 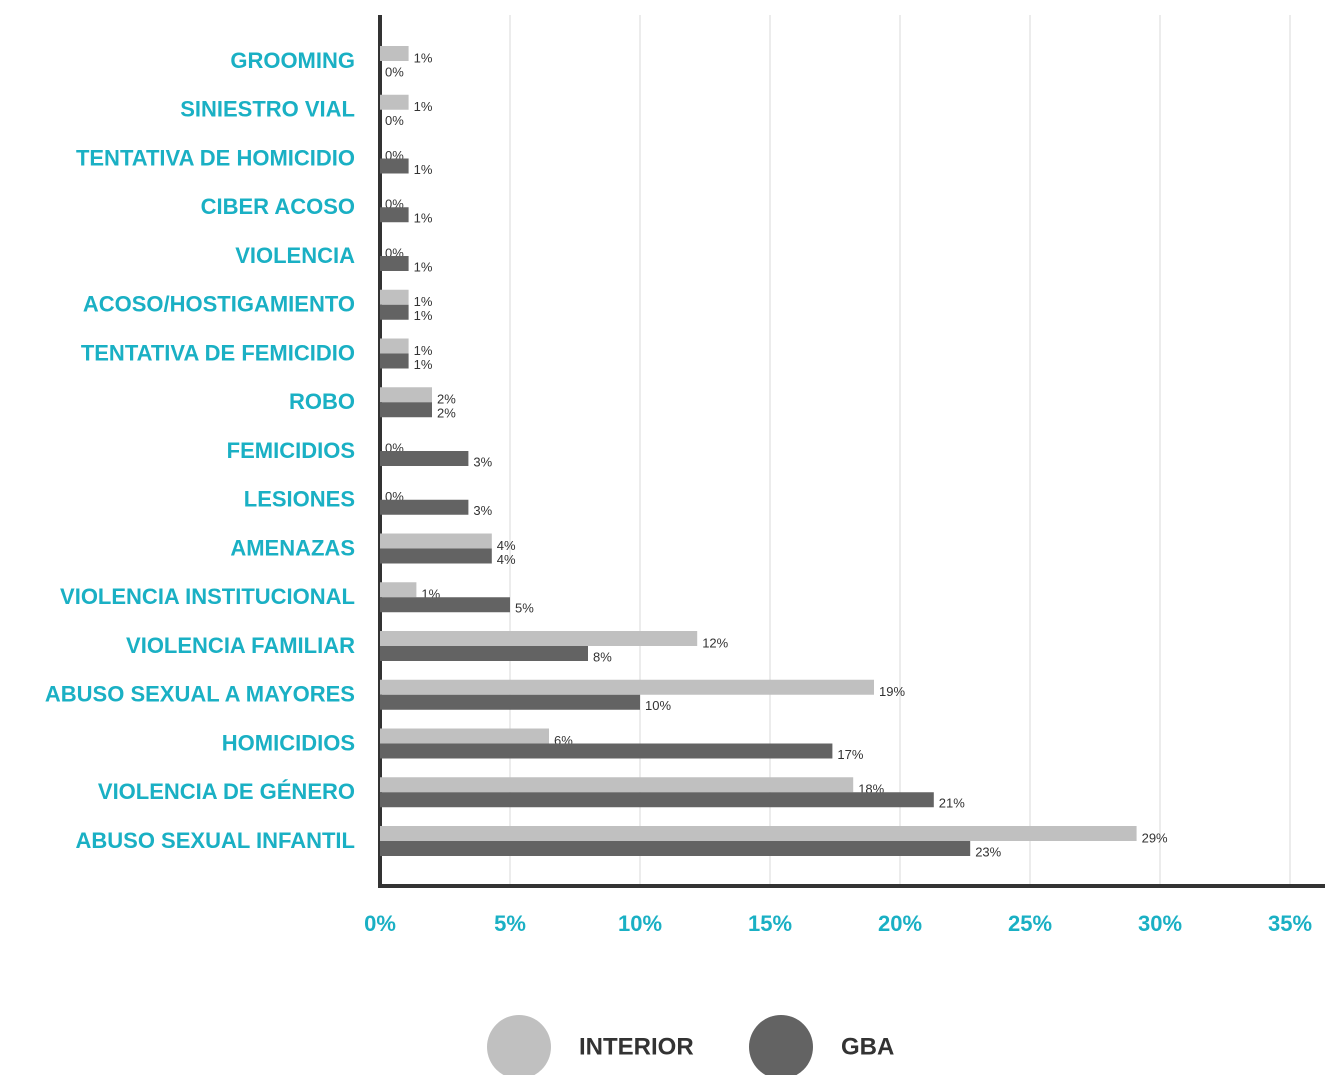 What do you see at coordinates (1160, 923) in the screenshot?
I see `x-tick-label: 30%` at bounding box center [1160, 923].